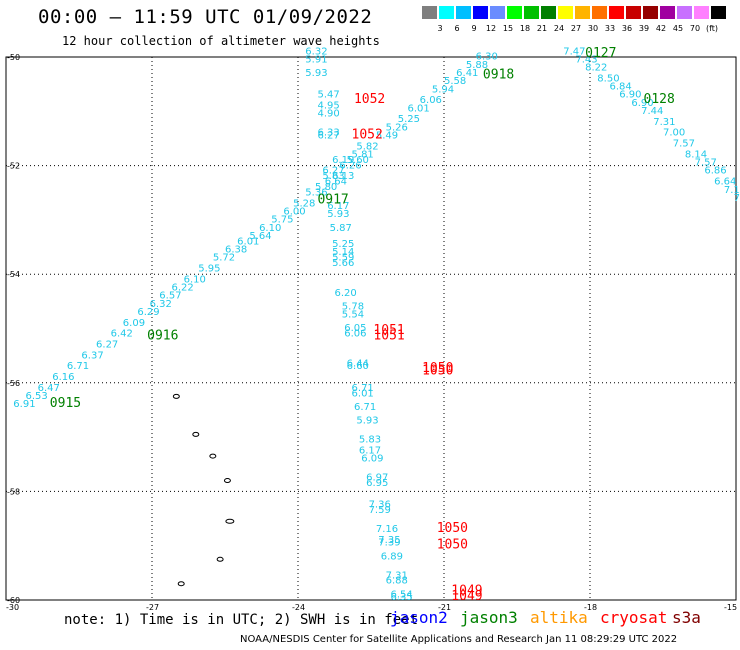 The image size is (740, 650). What do you see at coordinates (574, 51) in the screenshot?
I see `swh-label: 7.47` at bounding box center [574, 51].